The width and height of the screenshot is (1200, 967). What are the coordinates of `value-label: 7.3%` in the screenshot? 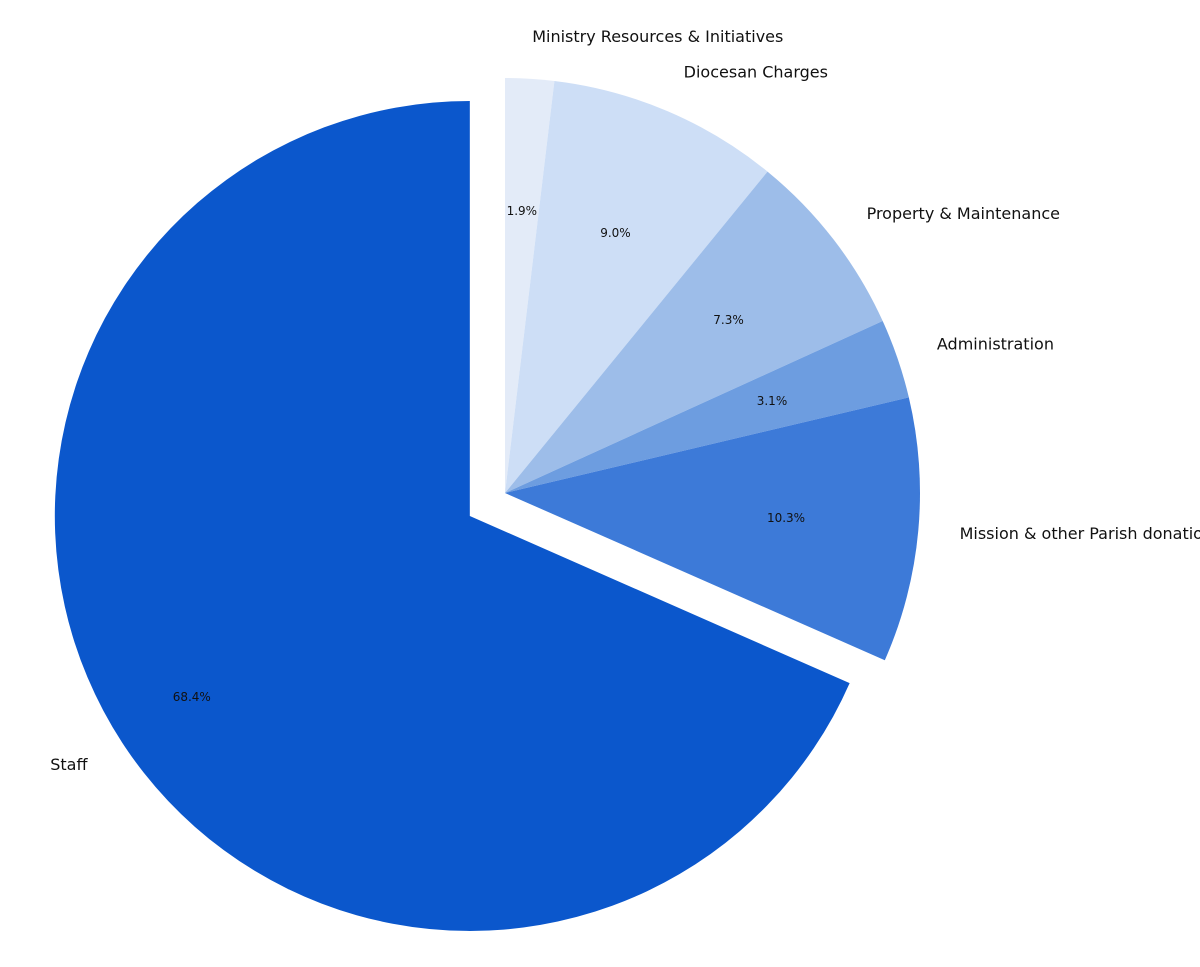 It's located at (728, 320).